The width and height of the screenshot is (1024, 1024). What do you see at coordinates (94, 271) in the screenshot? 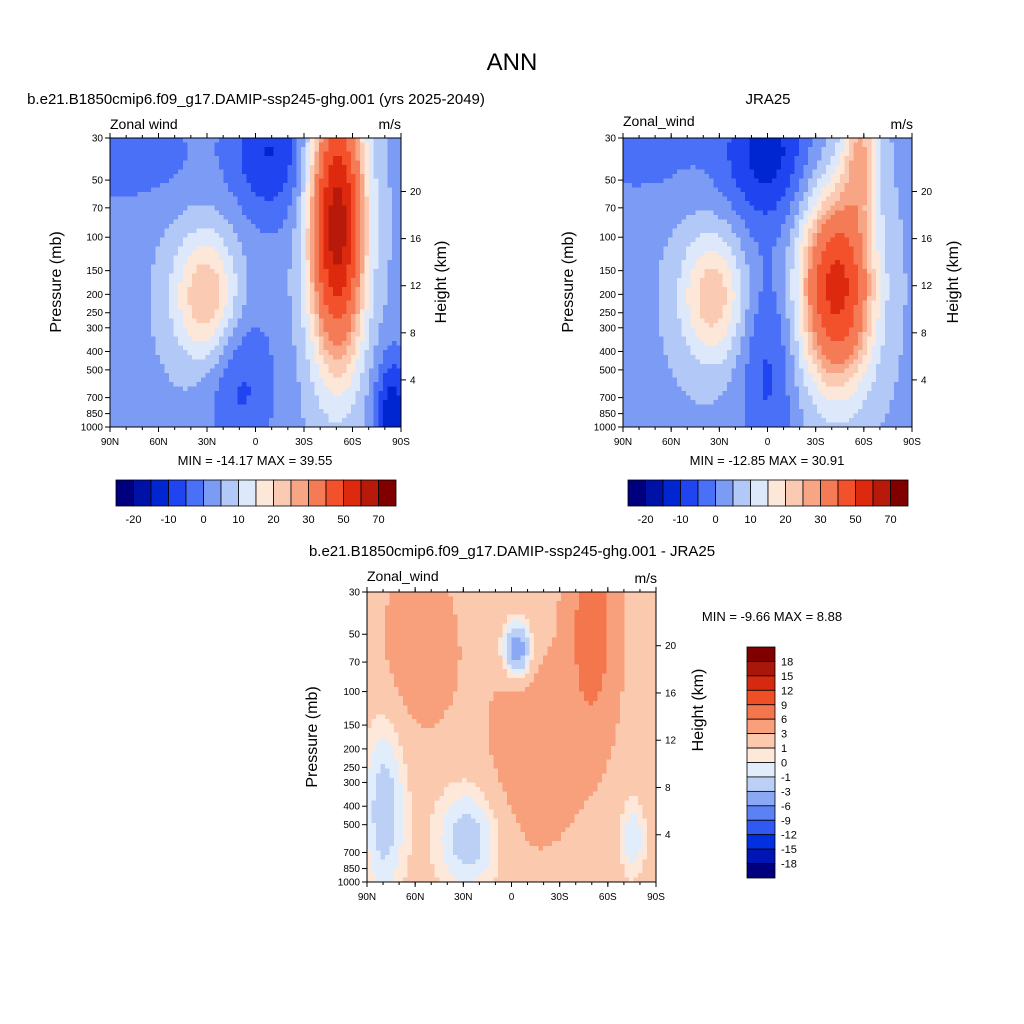
I see `pressure-tick-label: 150` at bounding box center [94, 271].